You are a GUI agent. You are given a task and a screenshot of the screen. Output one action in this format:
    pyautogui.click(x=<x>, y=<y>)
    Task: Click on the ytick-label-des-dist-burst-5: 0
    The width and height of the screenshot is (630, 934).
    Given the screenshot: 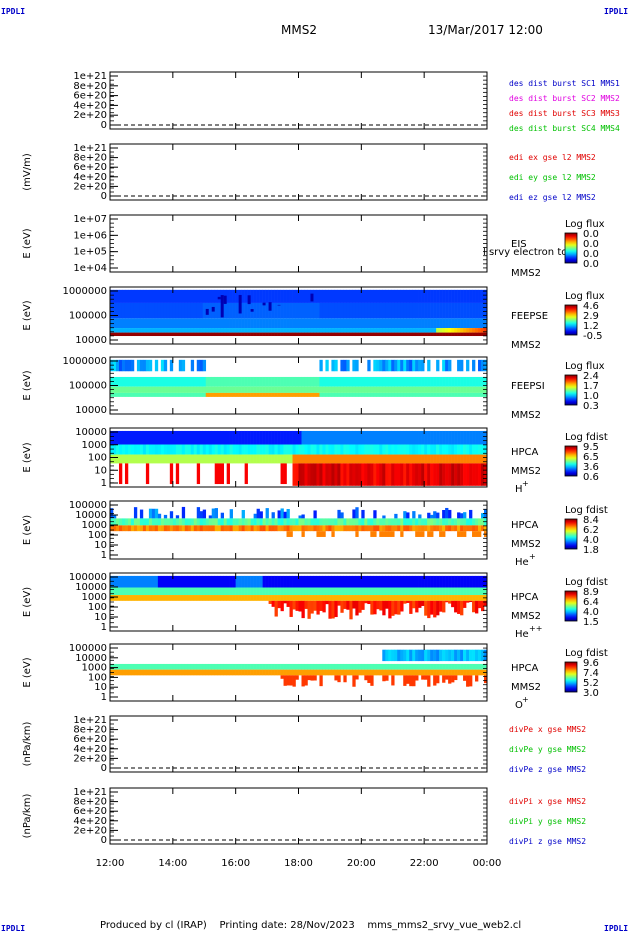 What is the action you would take?
    pyautogui.click(x=104, y=125)
    